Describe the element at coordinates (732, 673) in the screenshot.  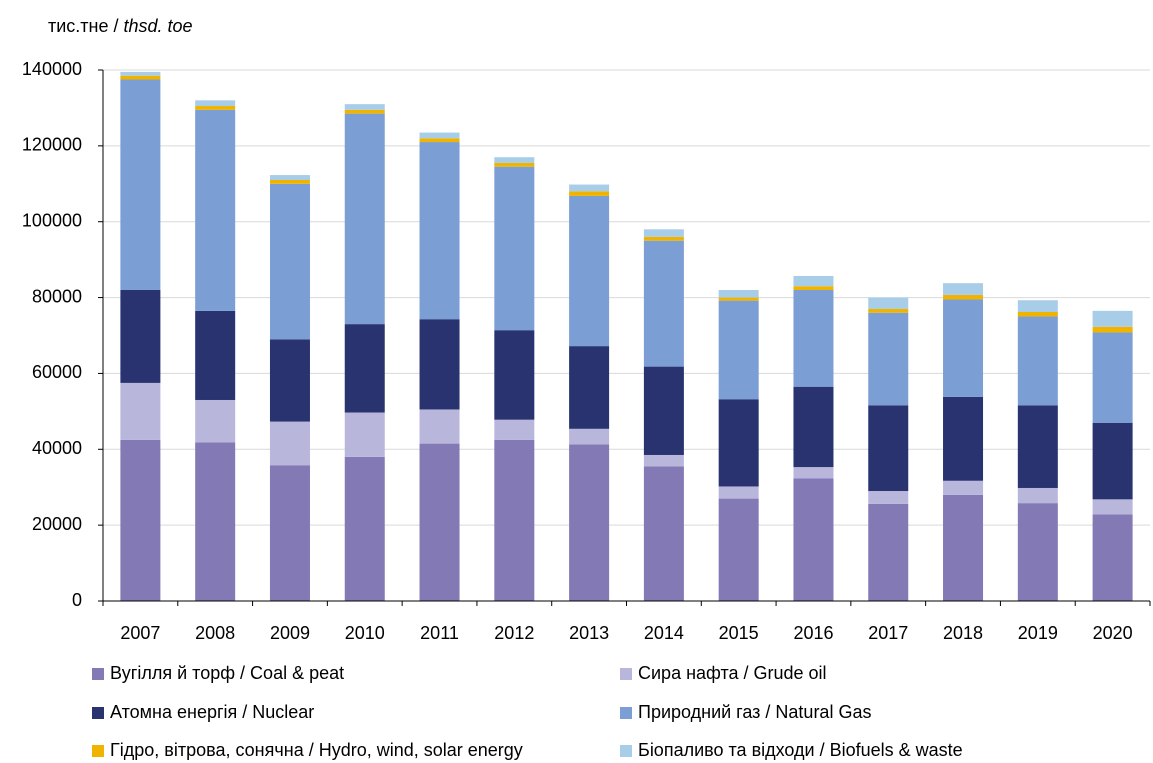
I see `legend-label: Сира нафта / Grude oil` at that location.